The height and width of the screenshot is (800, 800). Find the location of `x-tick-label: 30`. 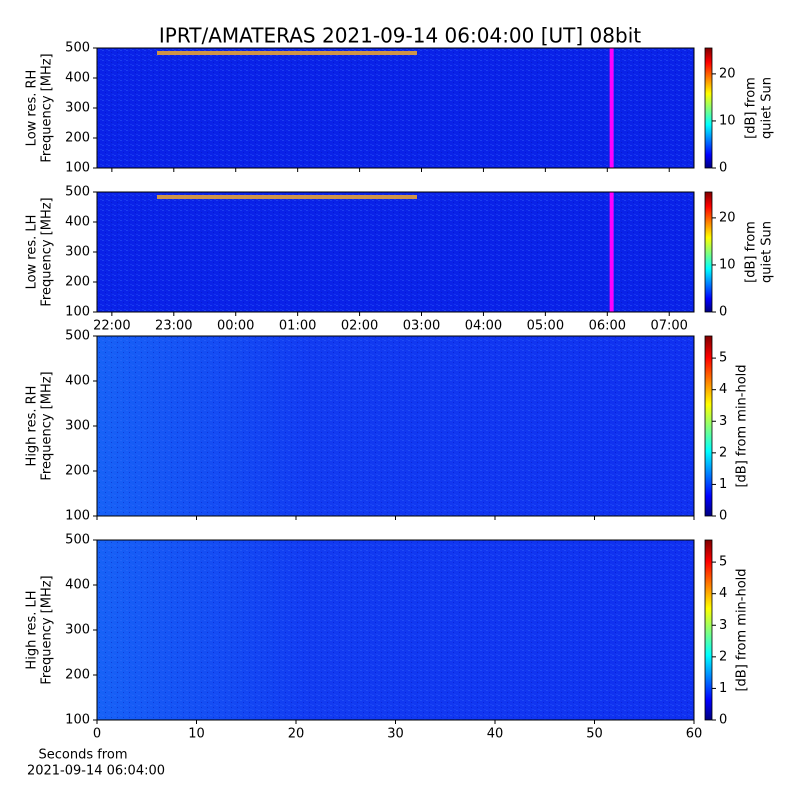

x-tick-label: 30 is located at coordinates (395, 734).